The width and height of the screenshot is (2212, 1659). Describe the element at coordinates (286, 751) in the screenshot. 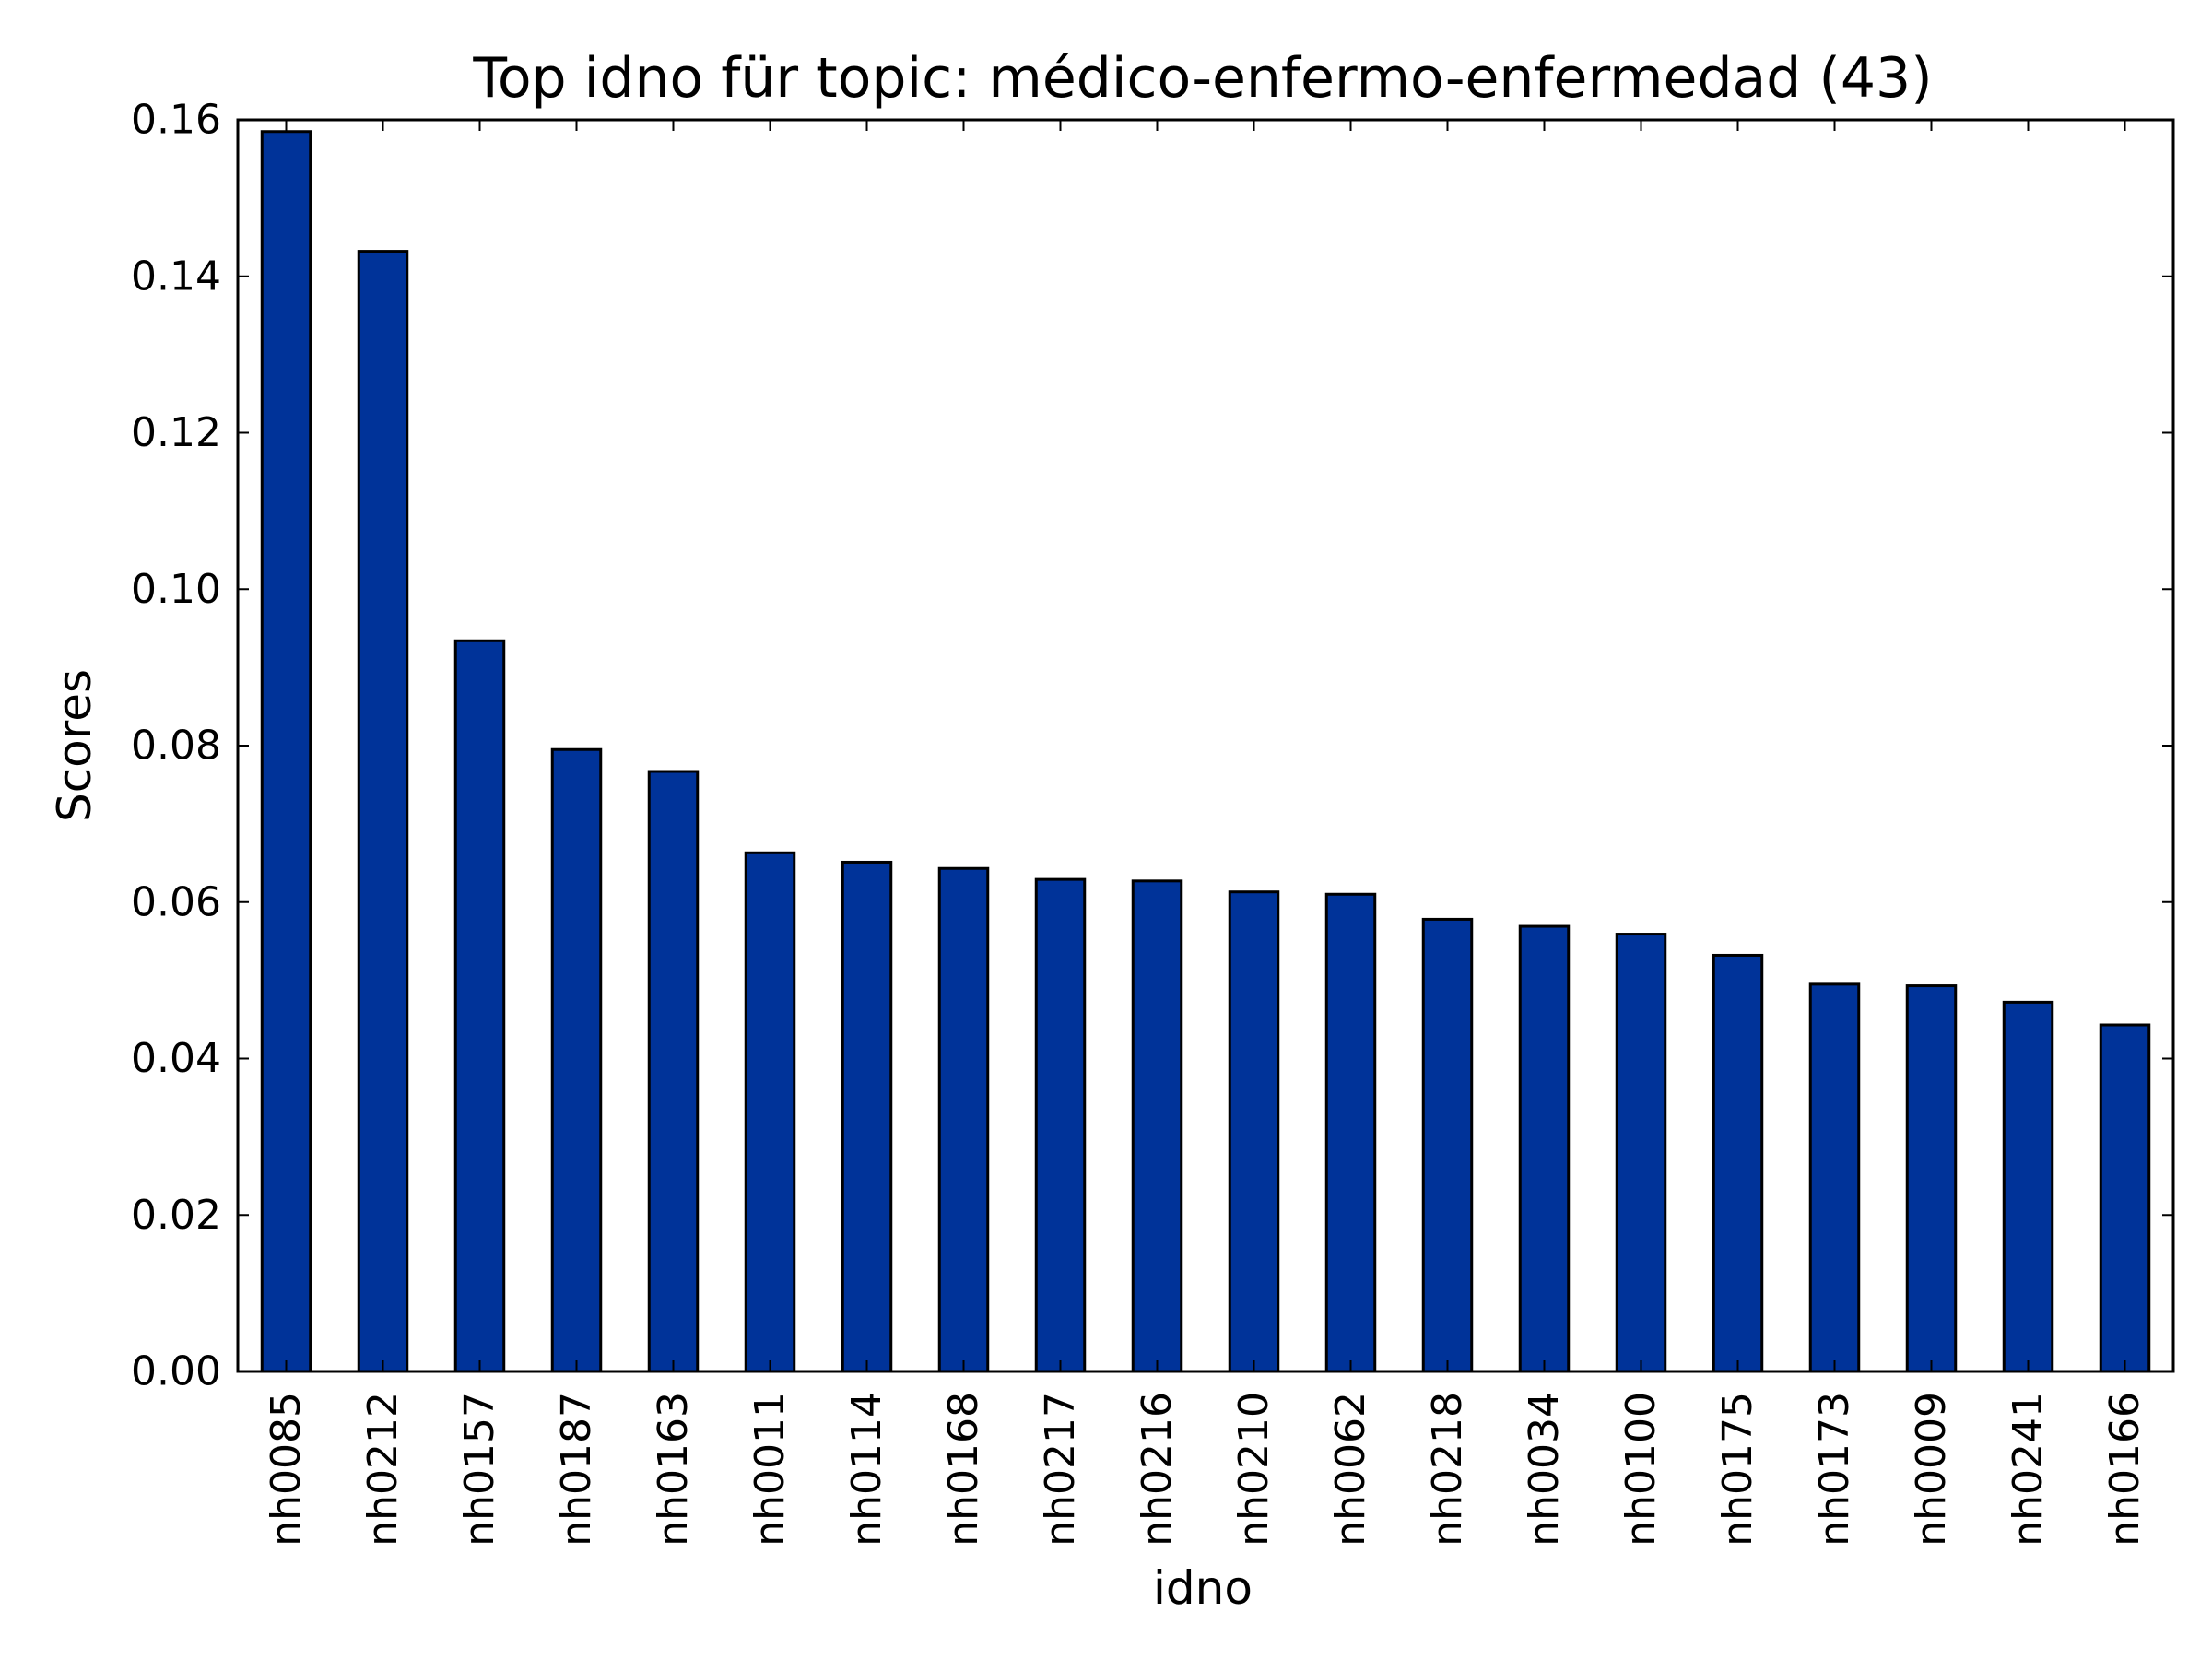

I see `bar-nh0085` at that location.